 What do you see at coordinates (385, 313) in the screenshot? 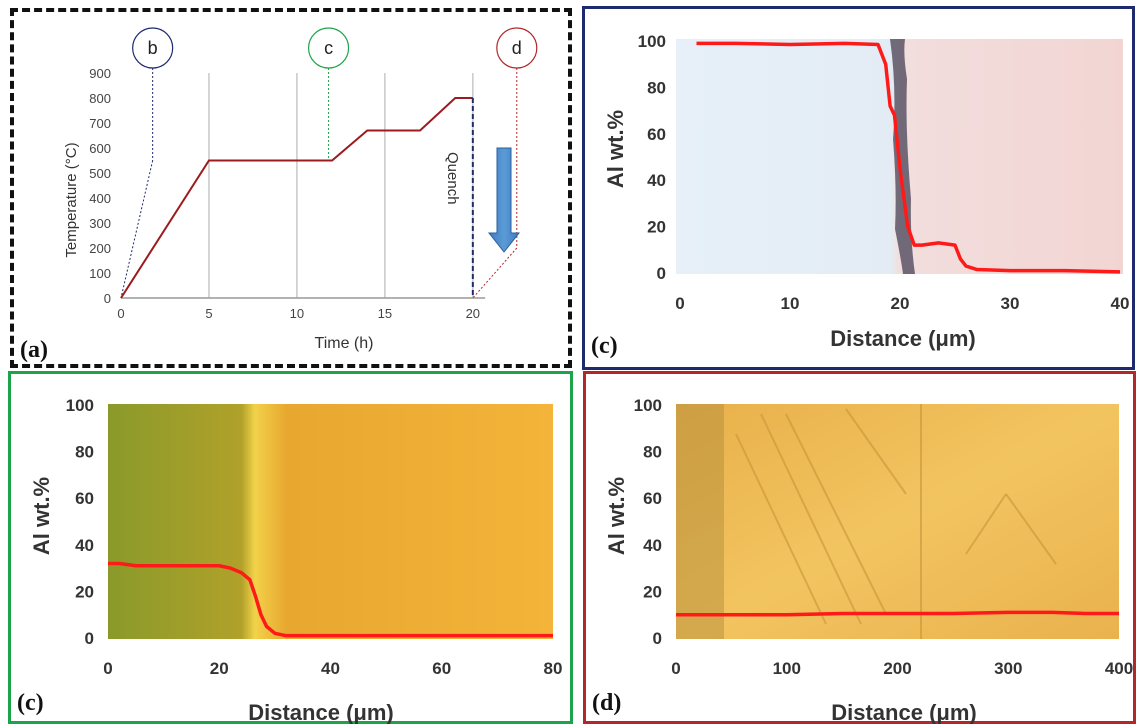
I see `x-tick-label: 15` at bounding box center [385, 313].